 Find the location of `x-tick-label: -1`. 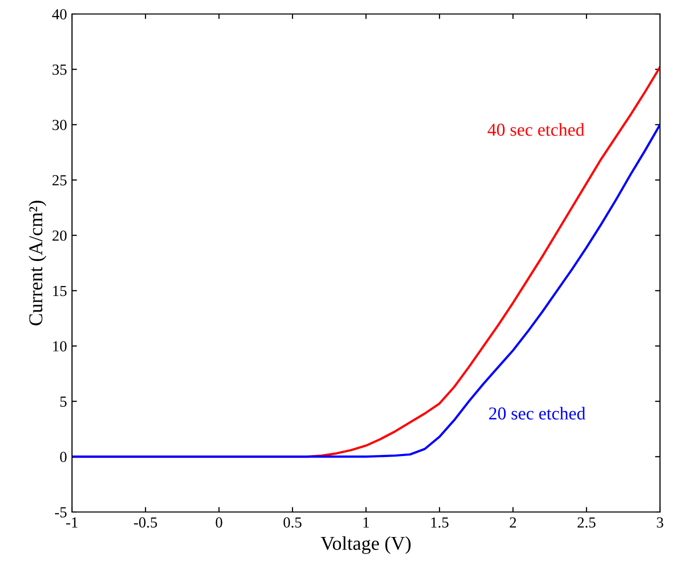

x-tick-label: -1 is located at coordinates (72, 522).